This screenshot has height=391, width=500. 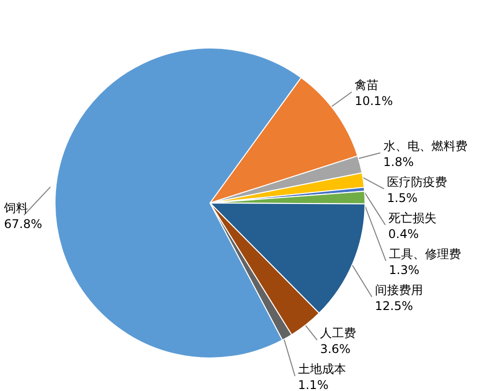 I want to click on data-label: 12.5%, so click(x=394, y=305).